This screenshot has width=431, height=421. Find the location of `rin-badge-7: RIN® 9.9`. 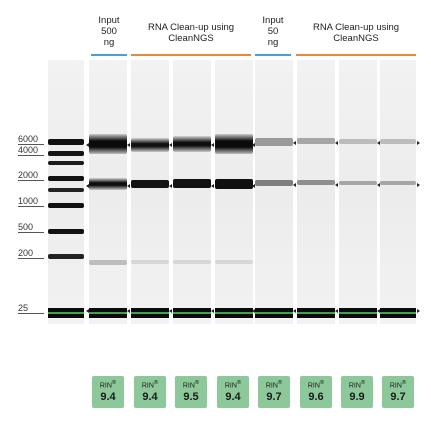

rin-badge-7: RIN® 9.9 is located at coordinates (357, 392).